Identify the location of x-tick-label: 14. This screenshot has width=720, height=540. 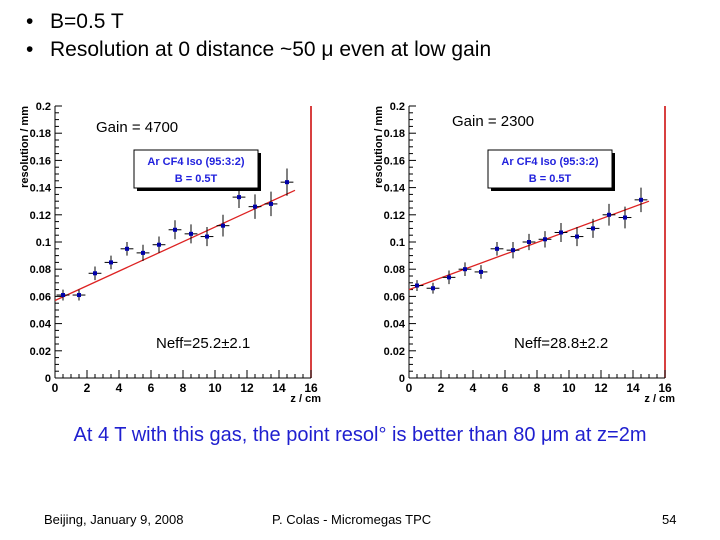
(279, 388).